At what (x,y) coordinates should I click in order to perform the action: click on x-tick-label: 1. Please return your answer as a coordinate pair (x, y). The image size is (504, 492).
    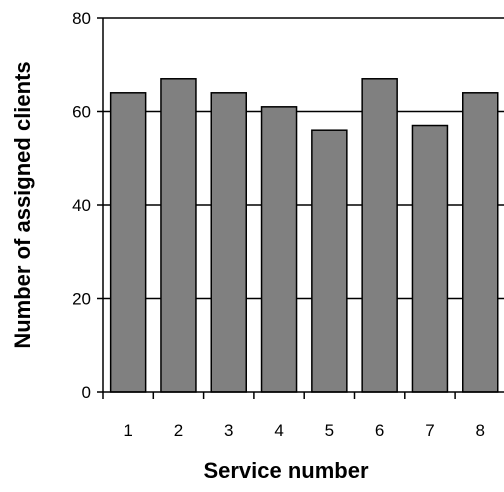
    Looking at the image, I should click on (127, 430).